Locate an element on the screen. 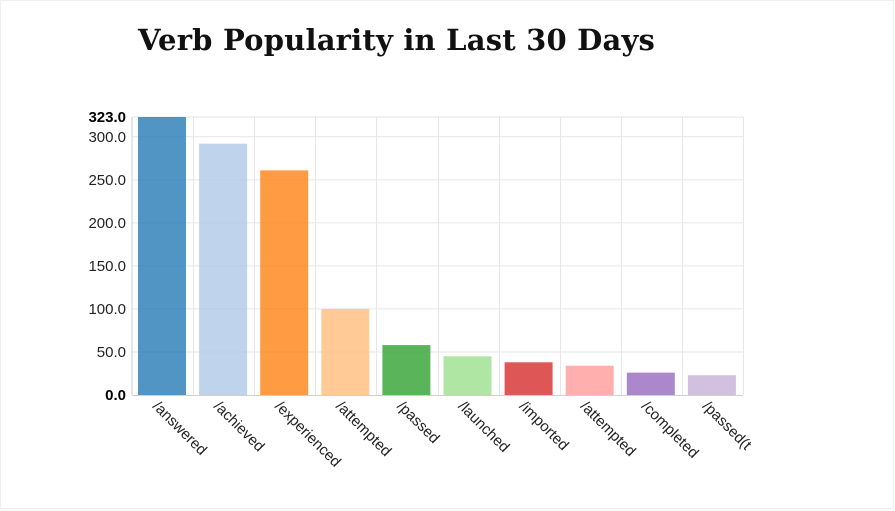 Image resolution: width=895 pixels, height=511 pixels. x-tick-label: /passed is located at coordinates (418, 422).